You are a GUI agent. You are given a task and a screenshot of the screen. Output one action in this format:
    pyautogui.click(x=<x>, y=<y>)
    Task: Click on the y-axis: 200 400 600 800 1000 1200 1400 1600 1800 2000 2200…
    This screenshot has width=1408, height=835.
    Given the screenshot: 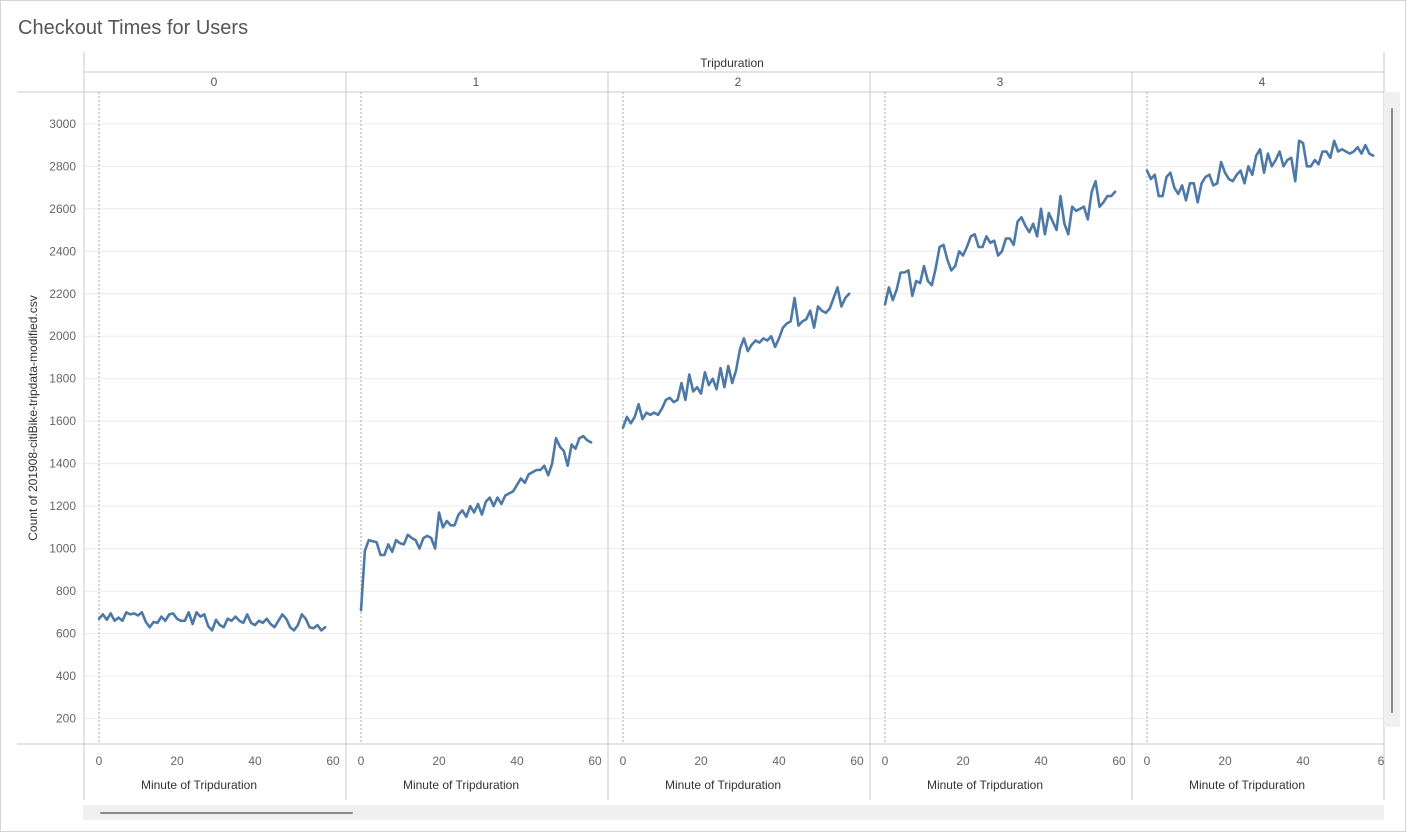 What is the action you would take?
    pyautogui.click(x=62, y=421)
    